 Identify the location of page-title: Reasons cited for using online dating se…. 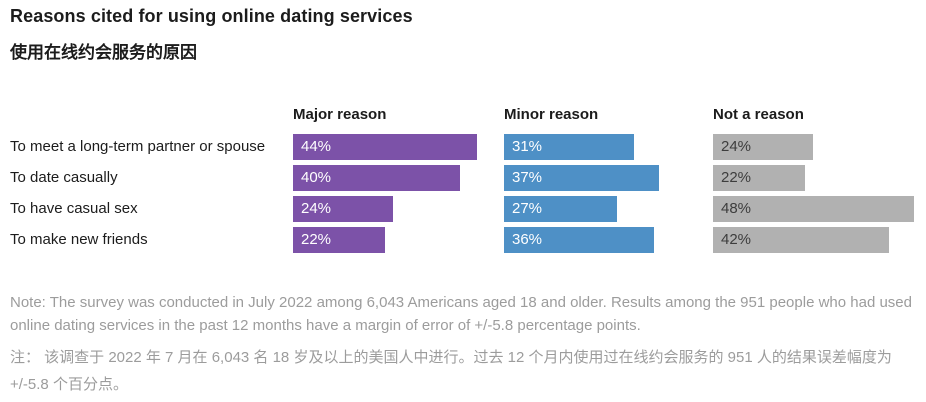
(211, 16).